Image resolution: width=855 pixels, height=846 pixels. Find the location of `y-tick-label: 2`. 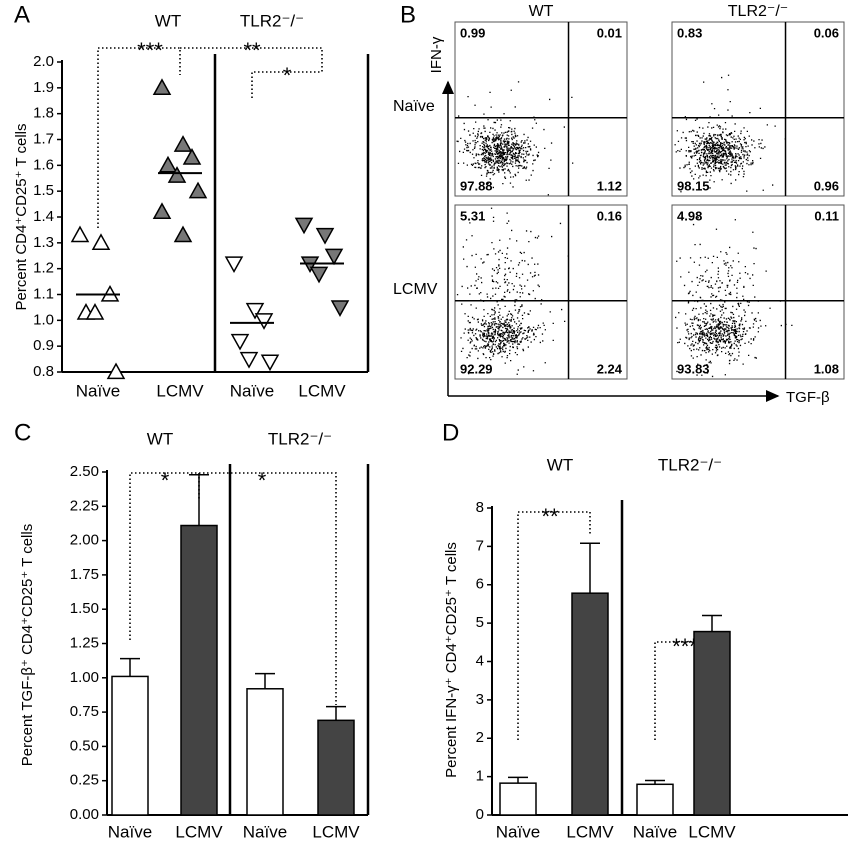

y-tick-label: 2 is located at coordinates (480, 737).